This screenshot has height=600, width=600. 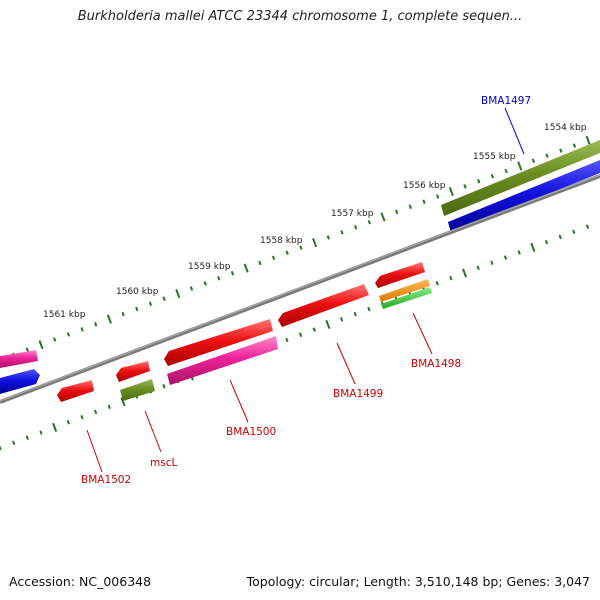 I want to click on tick-label-1560: 1560 kbp, so click(x=137, y=292).